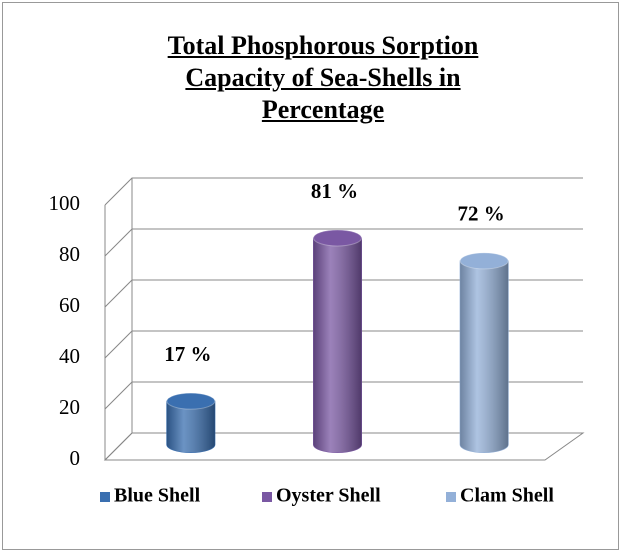  Describe the element at coordinates (65, 203) in the screenshot. I see `y-tick-label: 100` at that location.